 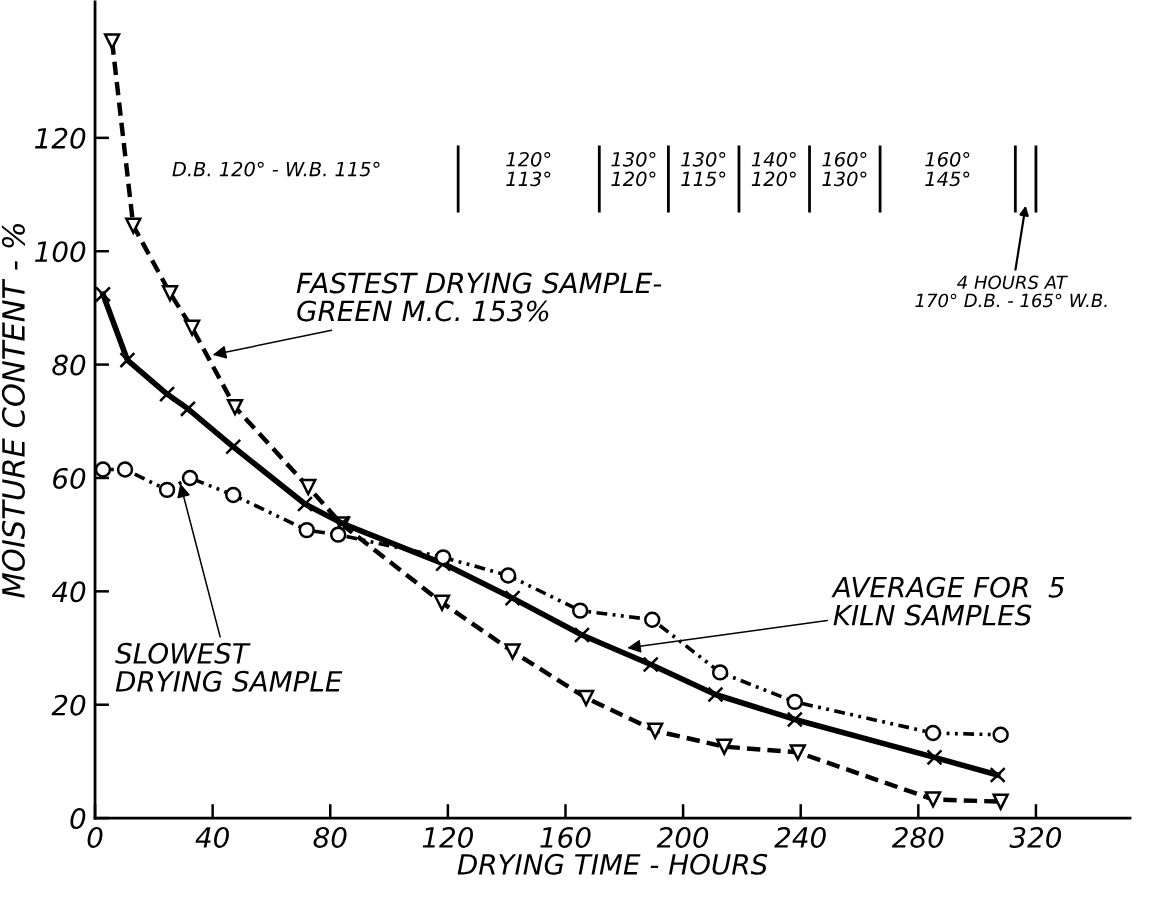 What do you see at coordinates (1035, 837) in the screenshot?
I see `x-tick-label: 320` at bounding box center [1035, 837].